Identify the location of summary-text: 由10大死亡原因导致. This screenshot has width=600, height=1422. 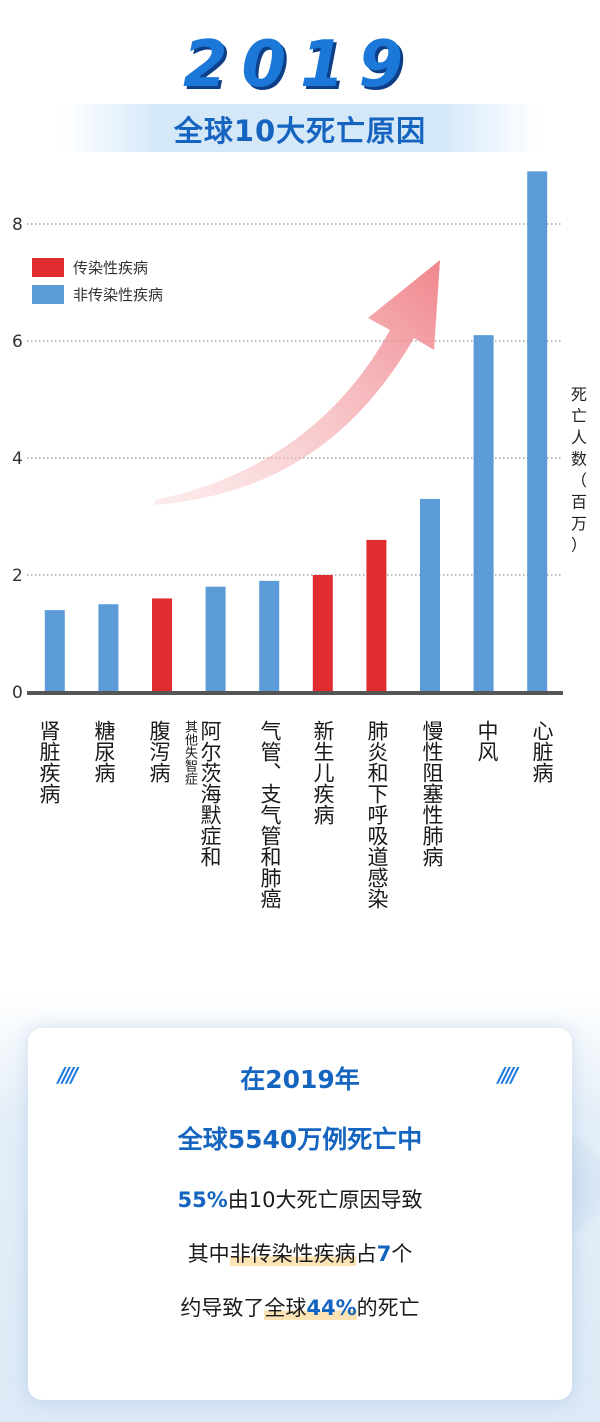
(325, 1200).